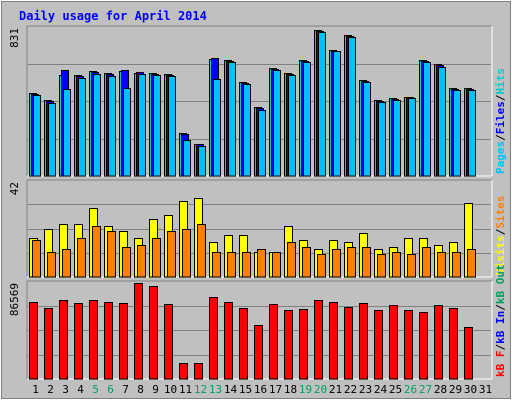  Describe the element at coordinates (440, 389) in the screenshot. I see `x-tick-label-day-28: 28` at that location.